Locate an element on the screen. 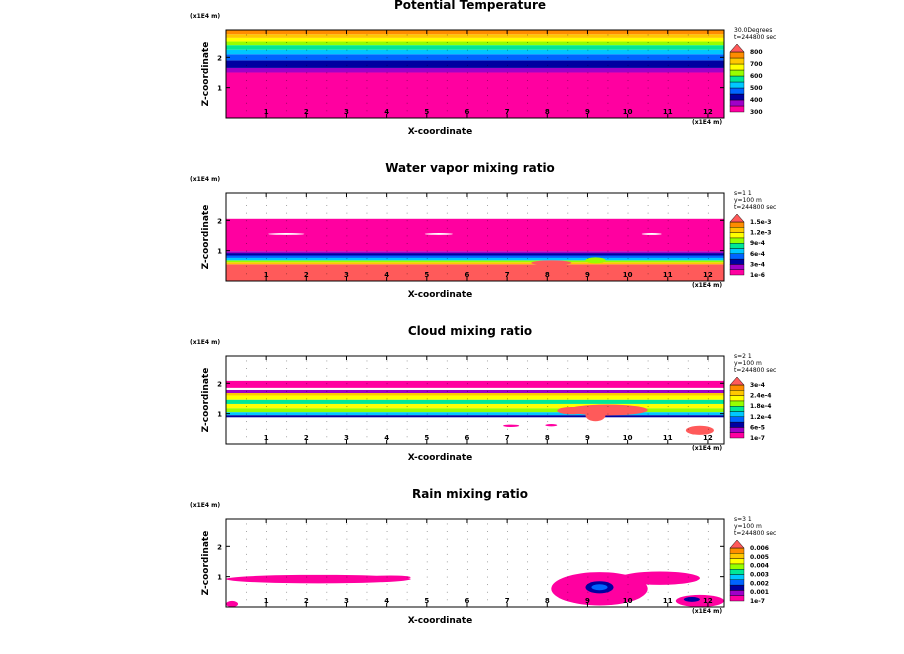 The width and height of the screenshot is (904, 654). x-tick-label: 11 is located at coordinates (668, 438).